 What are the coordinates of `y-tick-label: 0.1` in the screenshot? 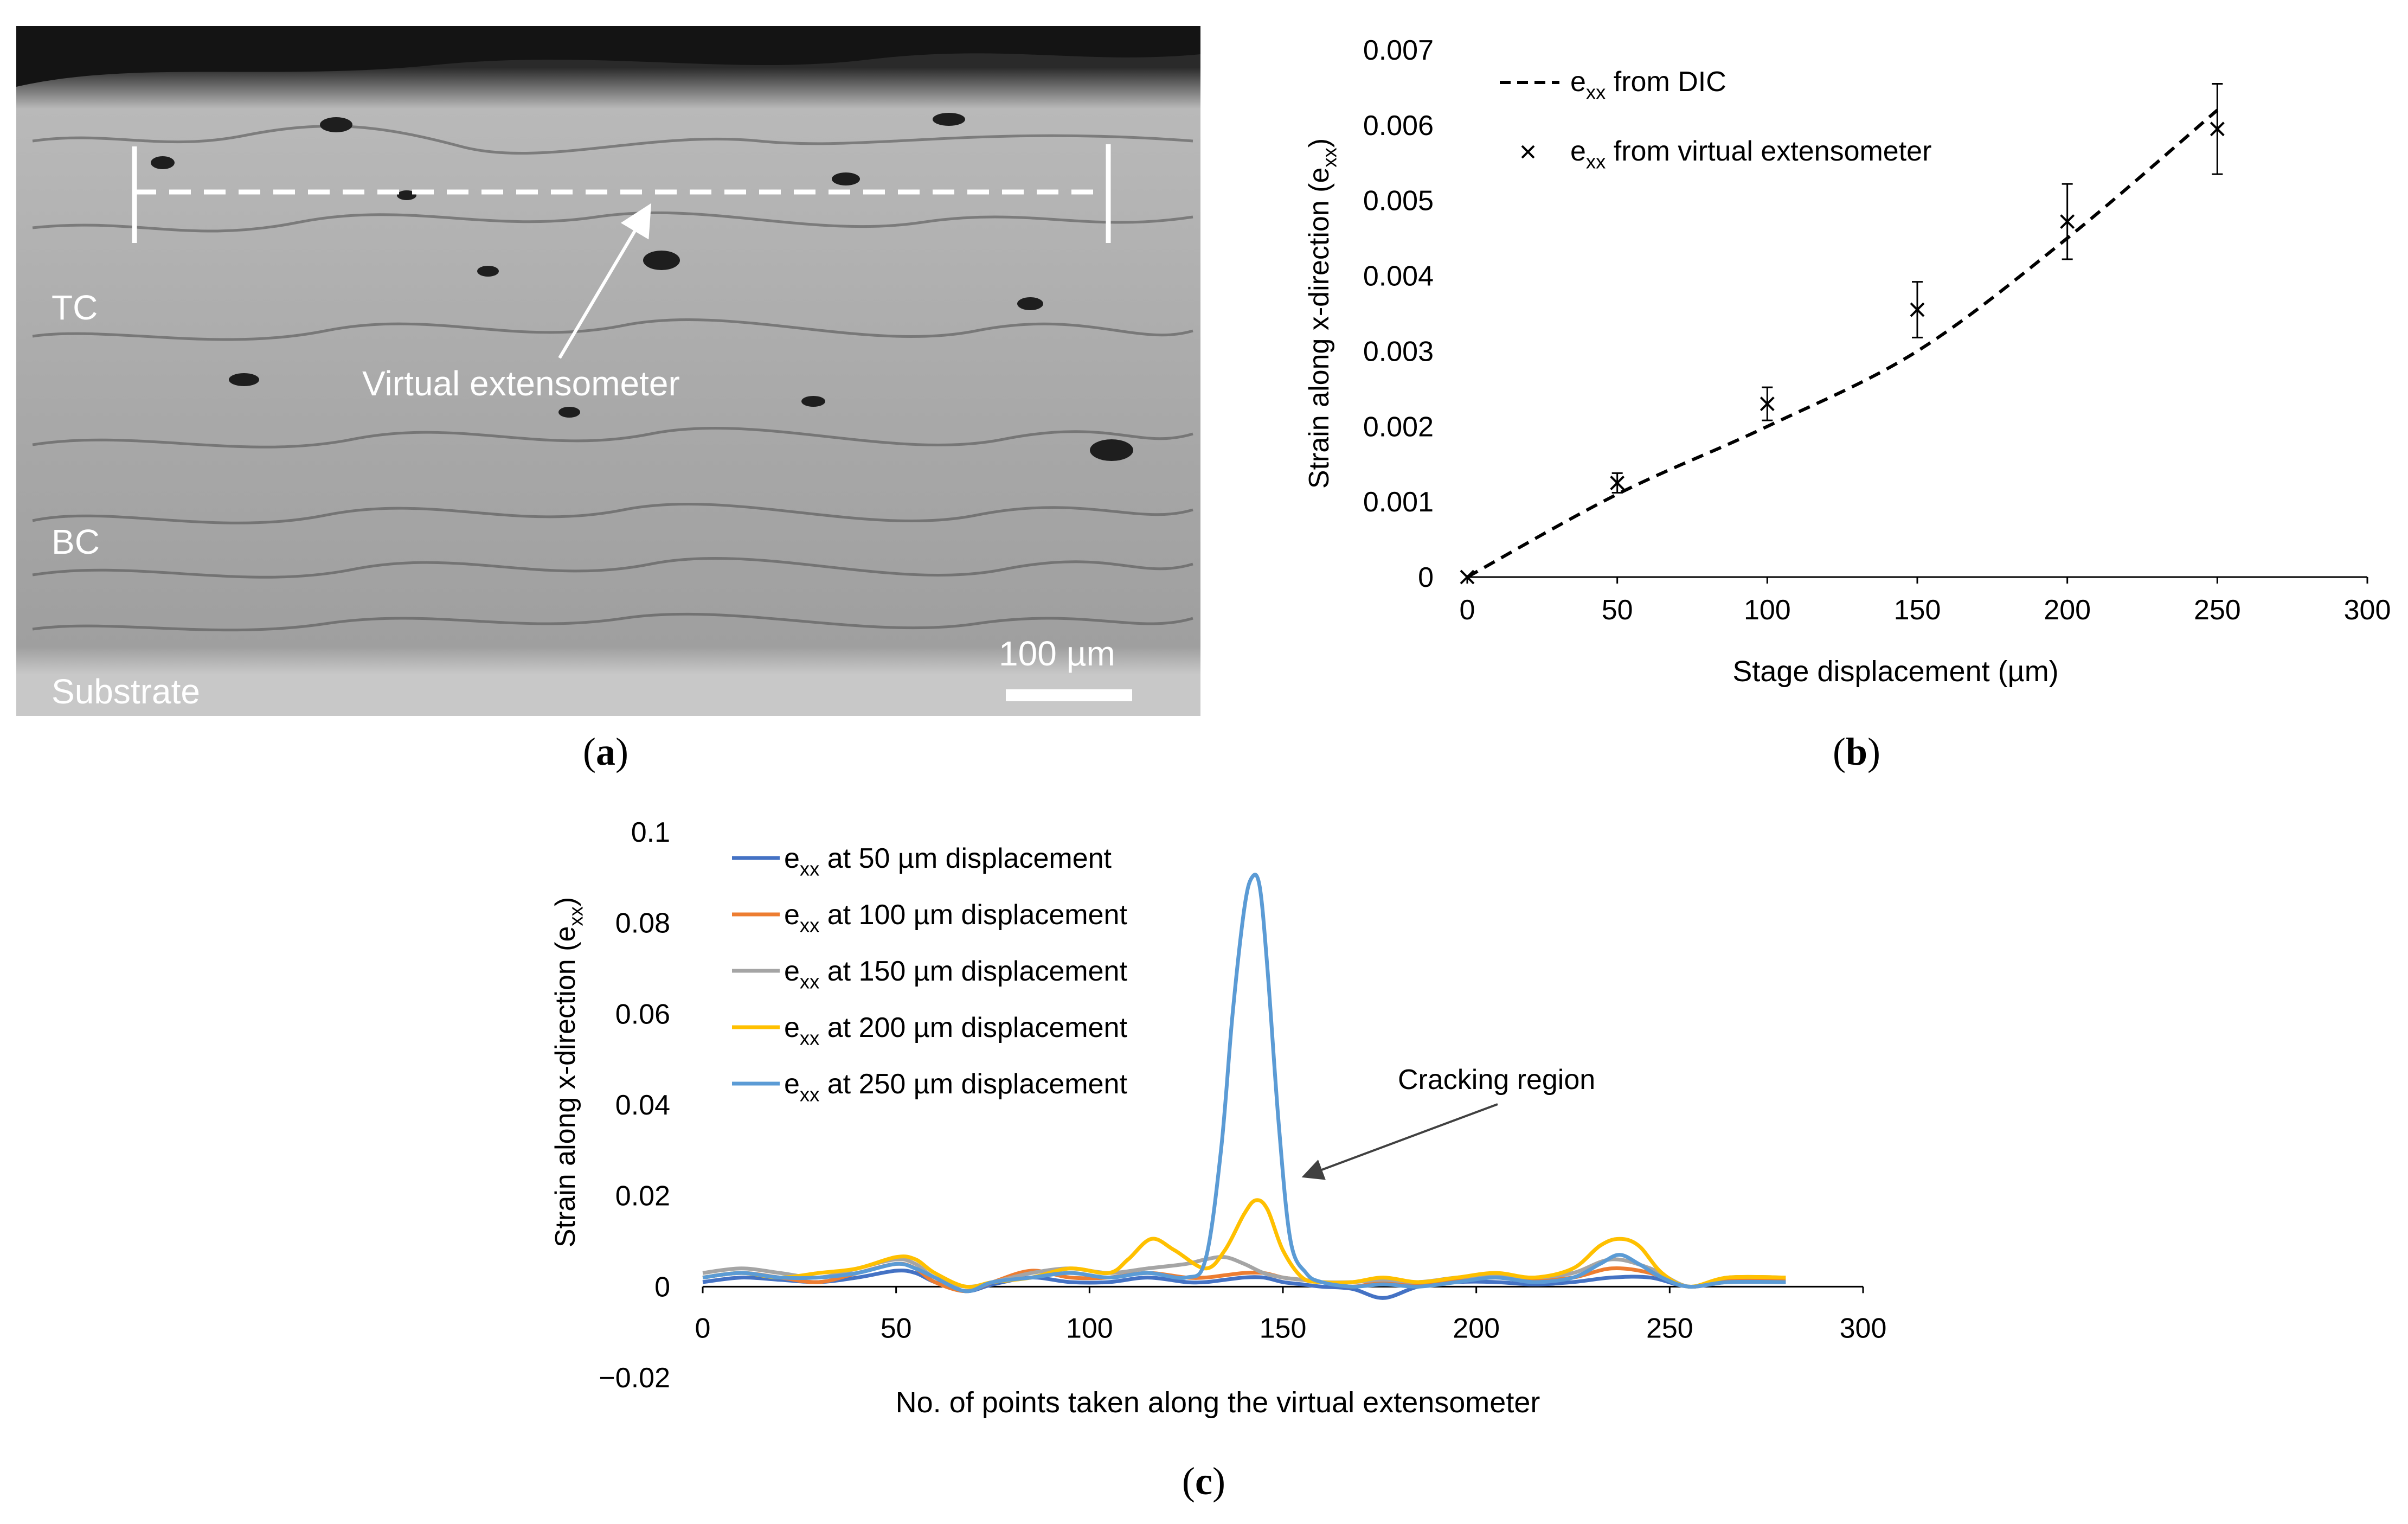 It's located at (650, 832).